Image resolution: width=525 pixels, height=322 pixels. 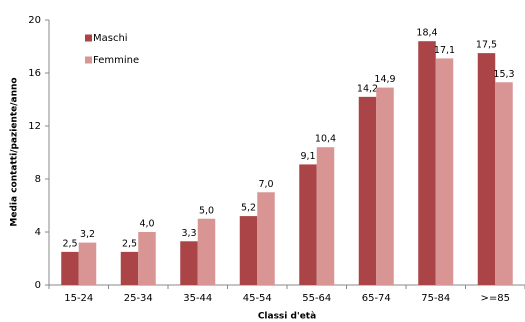 What do you see at coordinates (87, 234) in the screenshot?
I see `value-label: 3,2` at bounding box center [87, 234].